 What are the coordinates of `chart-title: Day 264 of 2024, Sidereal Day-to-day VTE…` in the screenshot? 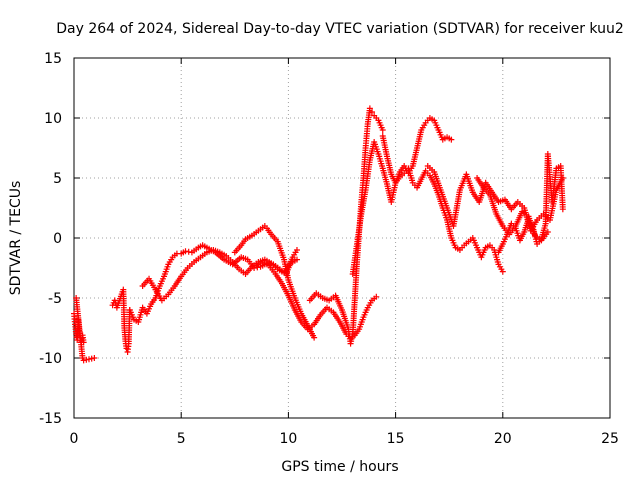 It's located at (340, 29).